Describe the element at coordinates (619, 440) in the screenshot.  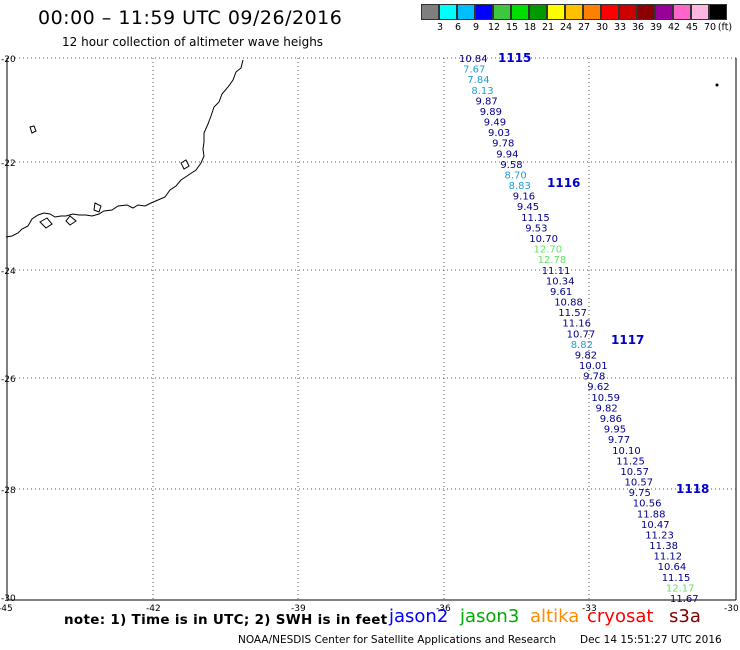
I see `swh-value: 9.77` at that location.